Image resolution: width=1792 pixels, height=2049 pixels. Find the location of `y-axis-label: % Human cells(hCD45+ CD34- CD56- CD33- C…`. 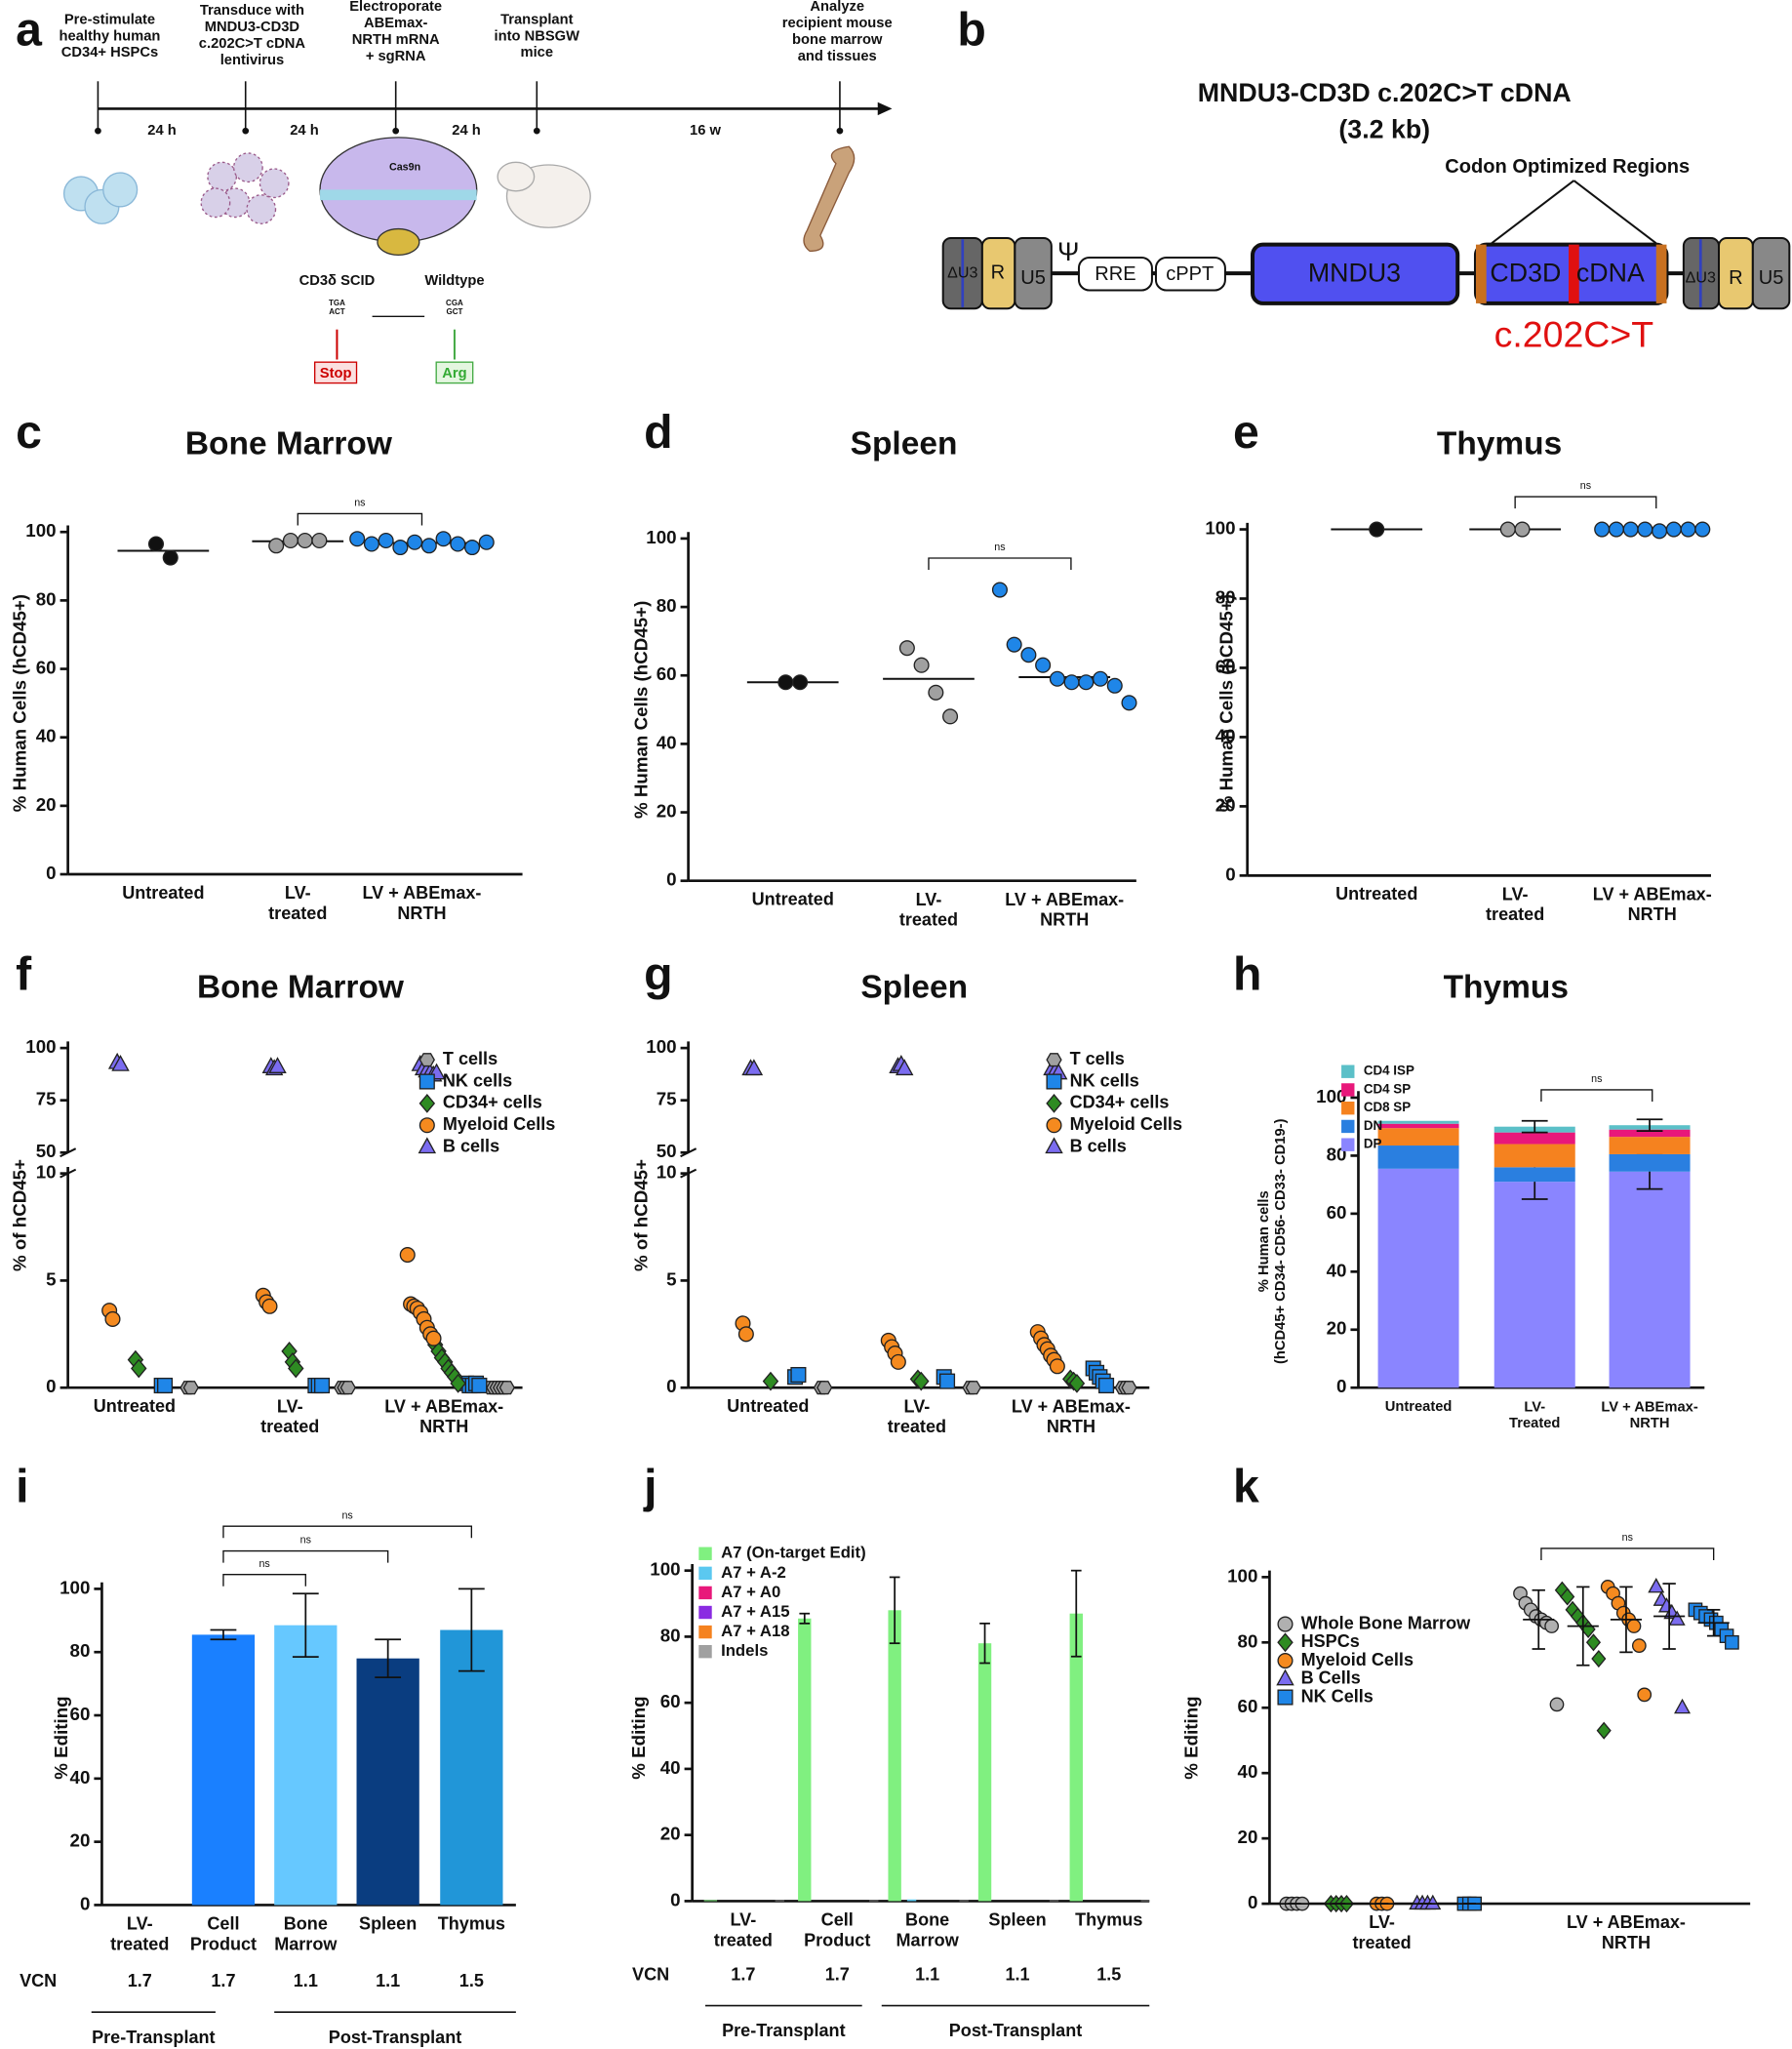

y-axis-label: % Human cells(hCD45+ CD34- CD56- CD33- C… is located at coordinates (1273, 1241).